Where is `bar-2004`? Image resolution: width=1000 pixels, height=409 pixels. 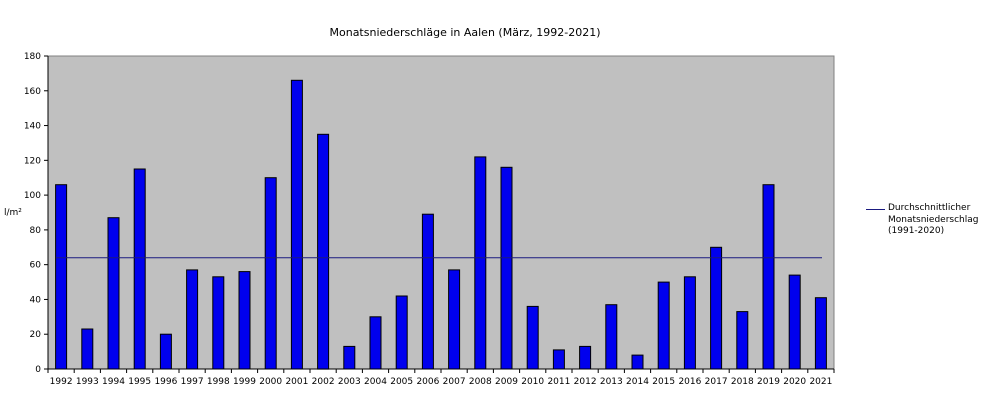
bar-2004 is located at coordinates (375, 343).